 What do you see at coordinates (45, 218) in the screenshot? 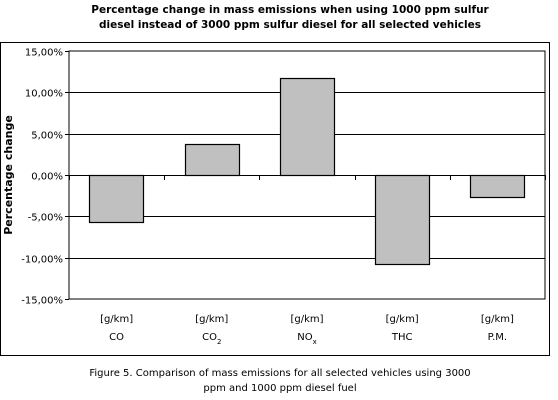
I see `y-tick-label: -5,00%` at bounding box center [45, 218].